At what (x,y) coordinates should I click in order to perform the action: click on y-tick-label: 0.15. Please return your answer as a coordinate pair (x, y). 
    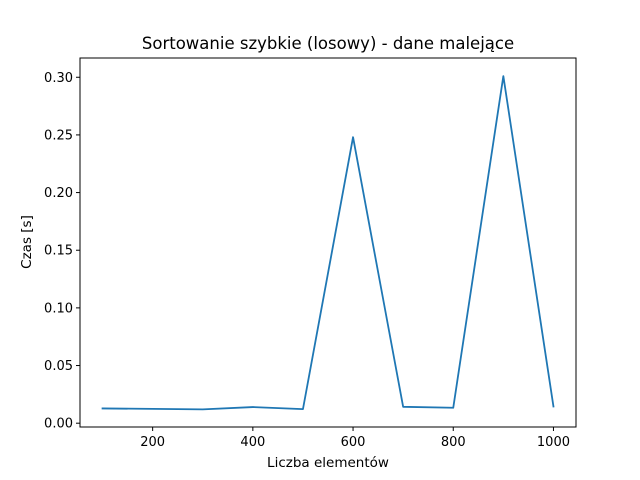
    Looking at the image, I should click on (58, 251).